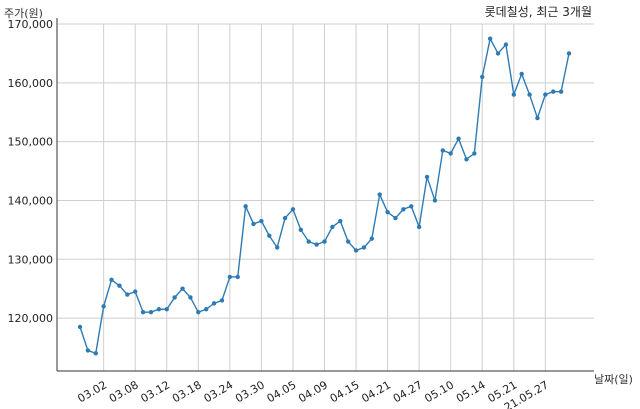 This screenshot has width=640, height=409. What do you see at coordinates (31, 200) in the screenshot?
I see `y-tick-label: 140,000` at bounding box center [31, 200].